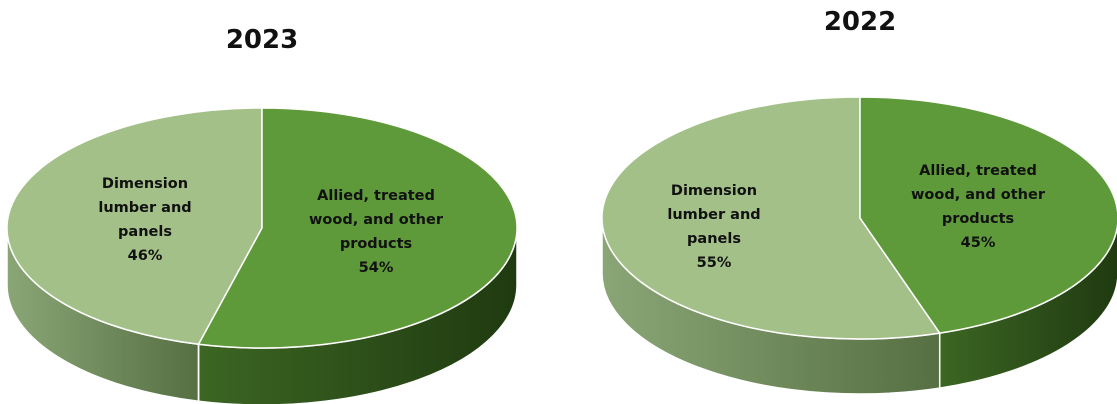  What do you see at coordinates (860, 22) in the screenshot?
I see `chart-title-2: 2022` at bounding box center [860, 22].